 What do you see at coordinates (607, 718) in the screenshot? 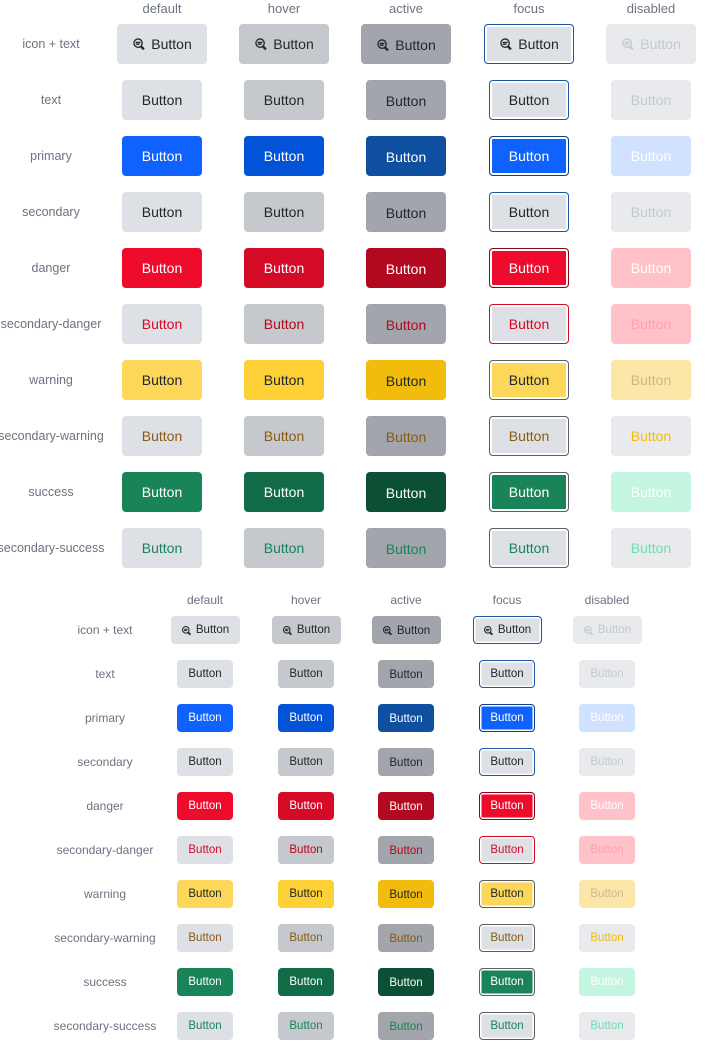
I see `primary-button-disabled: Button` at bounding box center [607, 718].